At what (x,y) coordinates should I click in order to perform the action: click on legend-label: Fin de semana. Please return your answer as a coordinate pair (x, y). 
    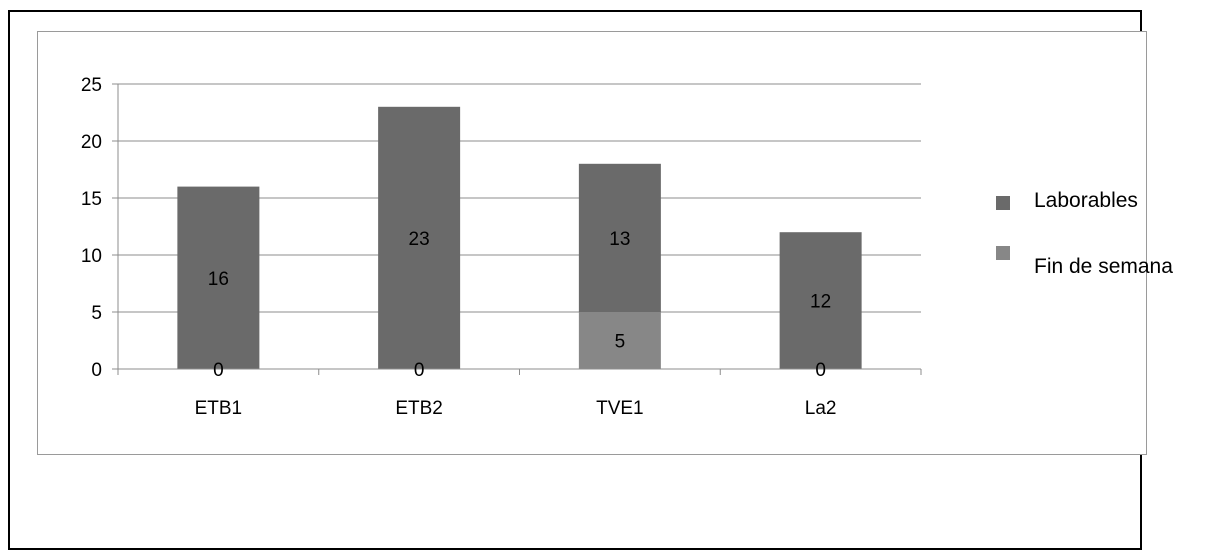
    Looking at the image, I should click on (1103, 266).